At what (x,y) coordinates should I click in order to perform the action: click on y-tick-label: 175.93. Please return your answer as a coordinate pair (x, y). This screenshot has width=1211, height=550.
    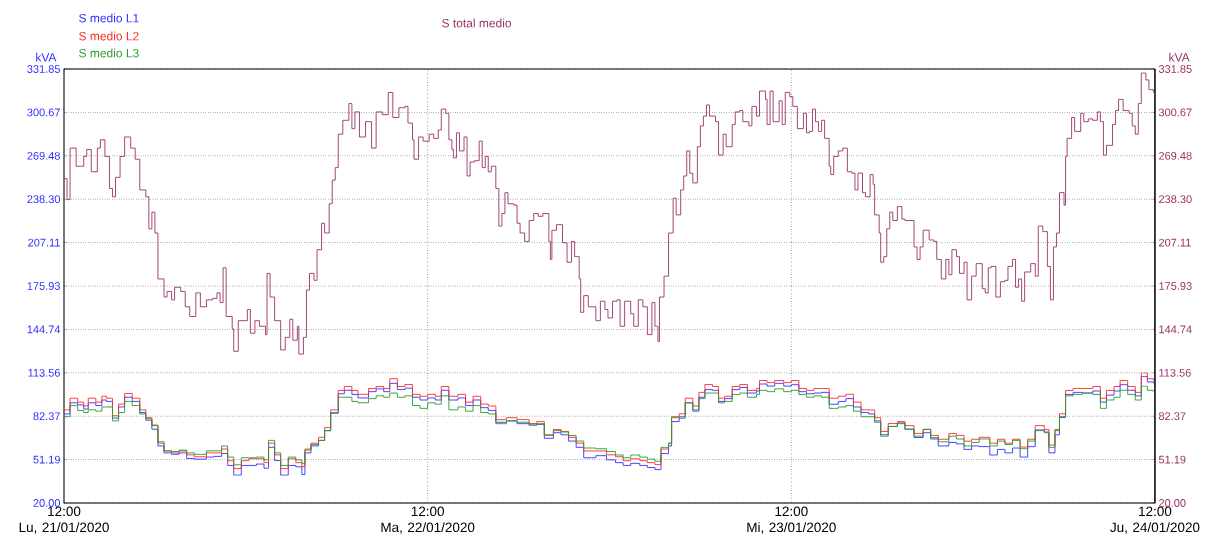
    Looking at the image, I should click on (43, 286).